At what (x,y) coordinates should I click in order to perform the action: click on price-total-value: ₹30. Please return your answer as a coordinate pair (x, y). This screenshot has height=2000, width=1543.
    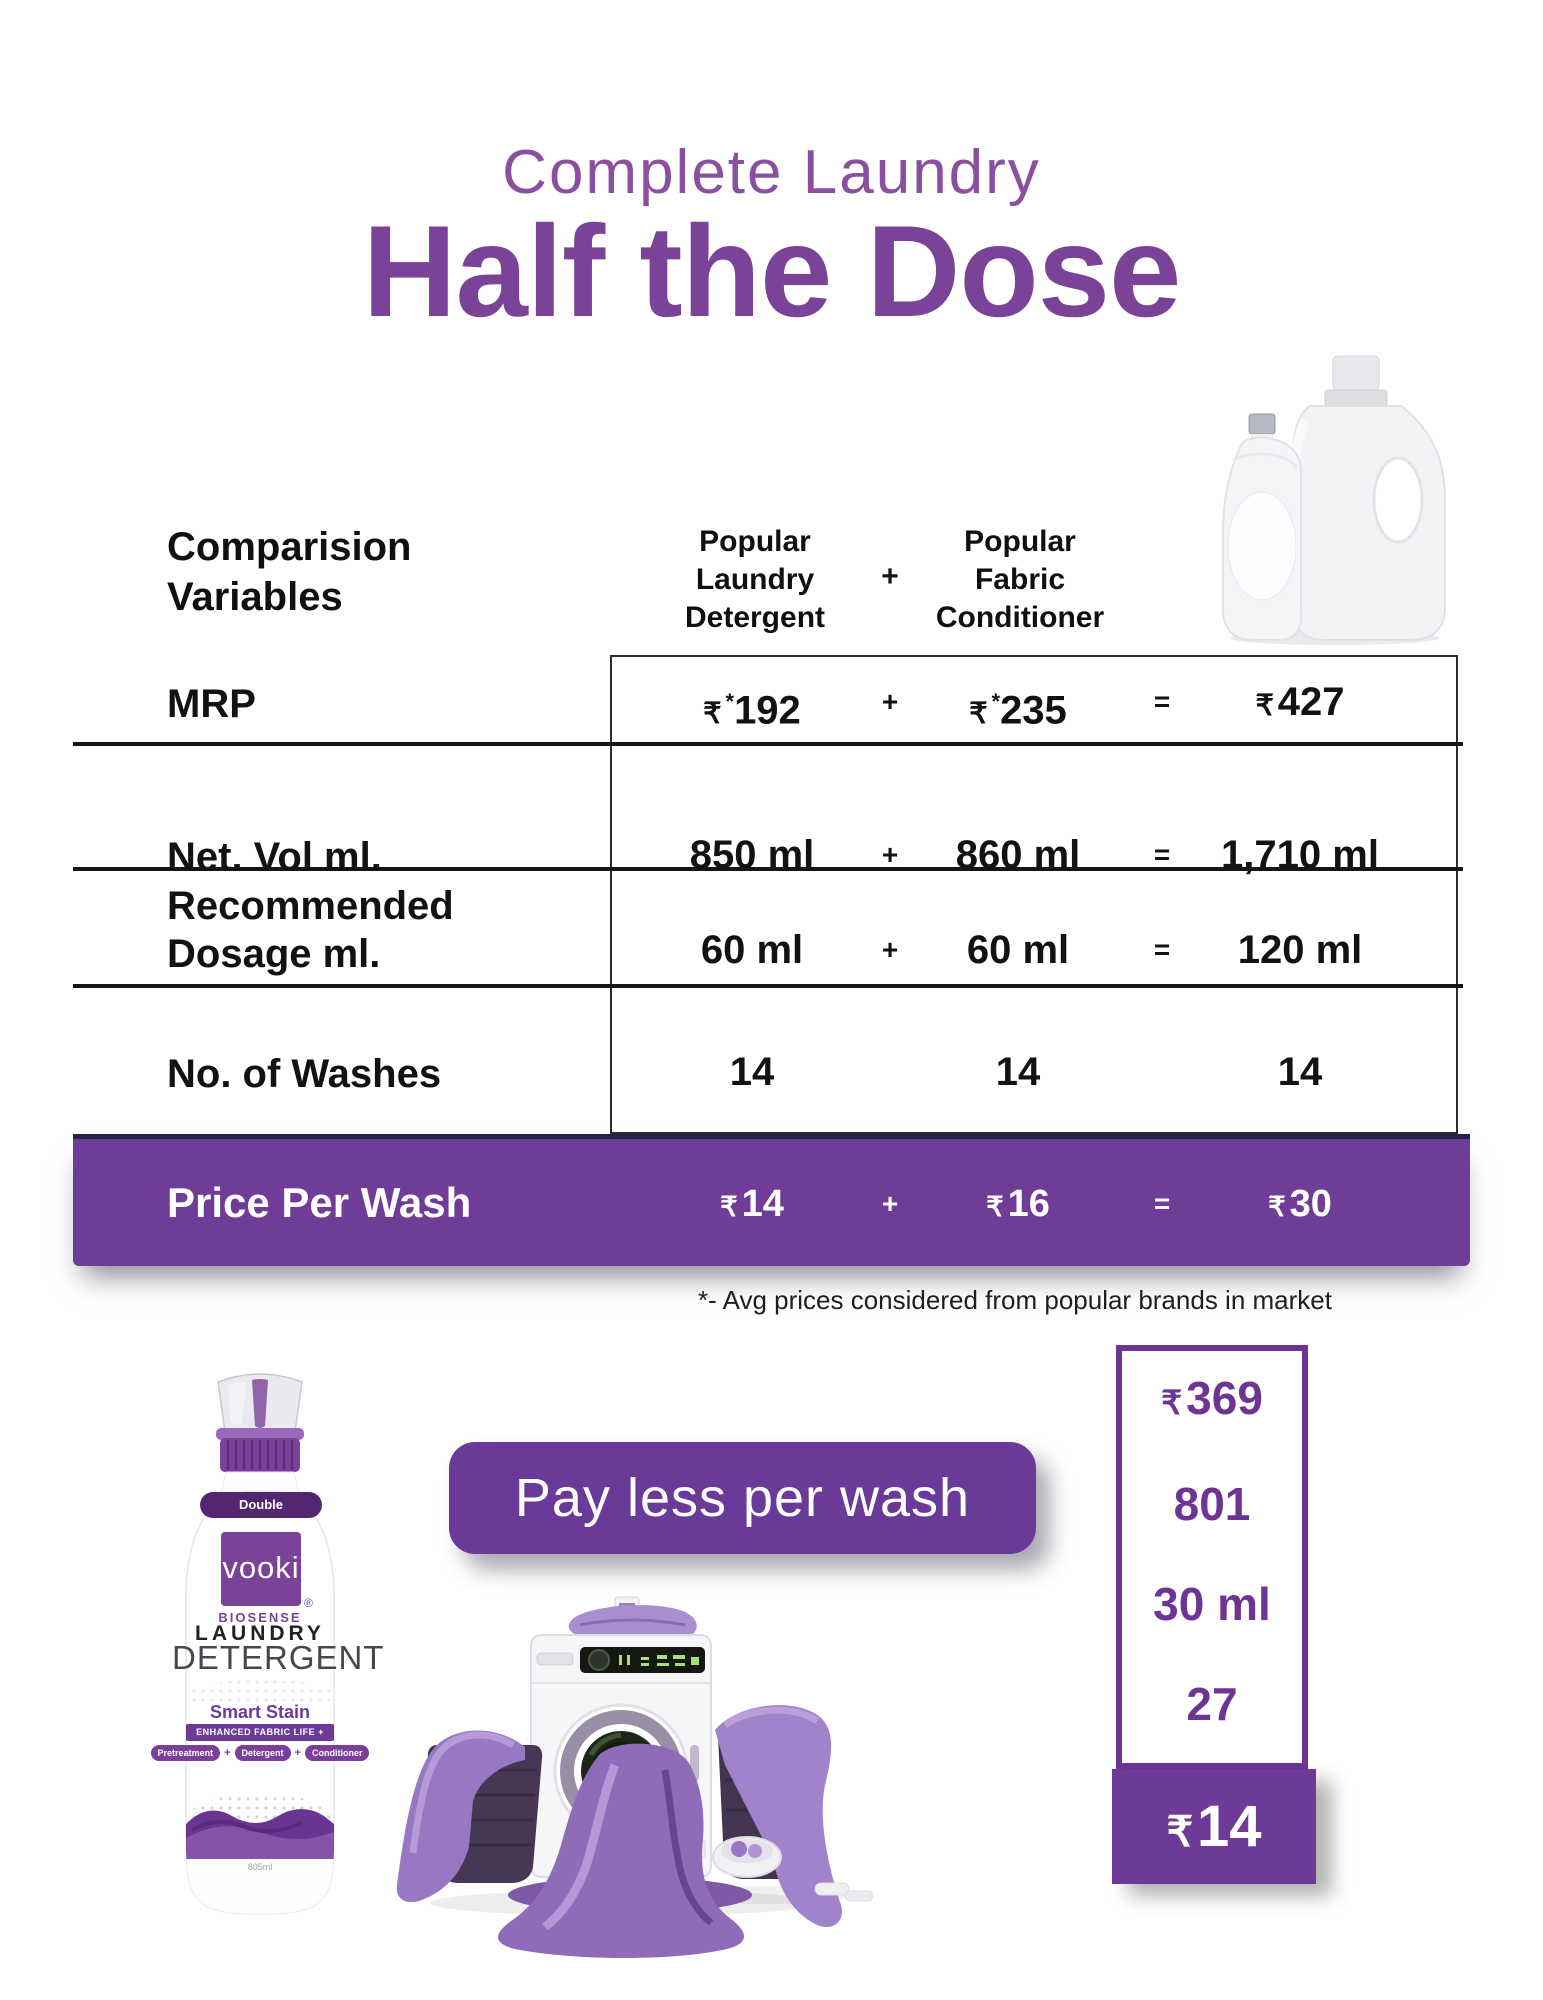
    Looking at the image, I should click on (1300, 1204).